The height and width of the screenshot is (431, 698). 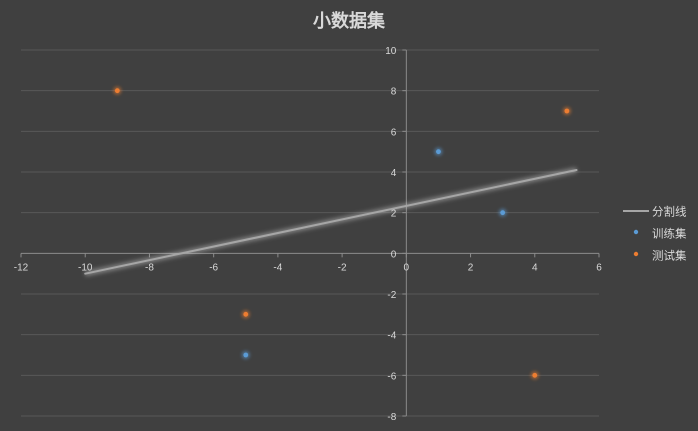 What do you see at coordinates (277, 267) in the screenshot?
I see `x-tick-label: -4` at bounding box center [277, 267].